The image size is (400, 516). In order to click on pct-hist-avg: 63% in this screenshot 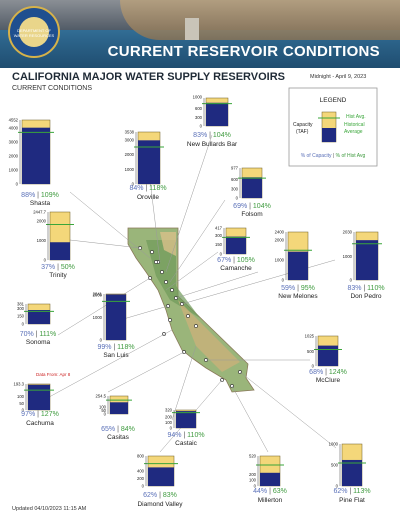, I will do `click(280, 491)`.